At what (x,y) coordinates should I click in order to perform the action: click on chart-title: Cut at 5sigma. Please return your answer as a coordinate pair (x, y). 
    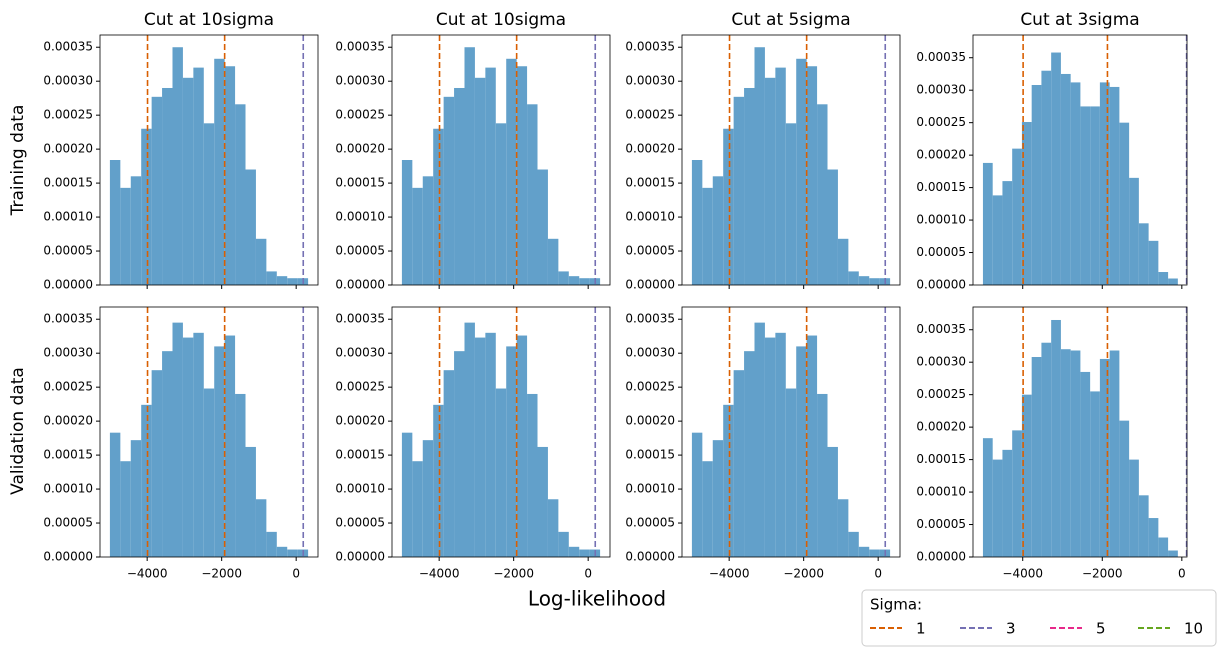
    Looking at the image, I should click on (790, 20).